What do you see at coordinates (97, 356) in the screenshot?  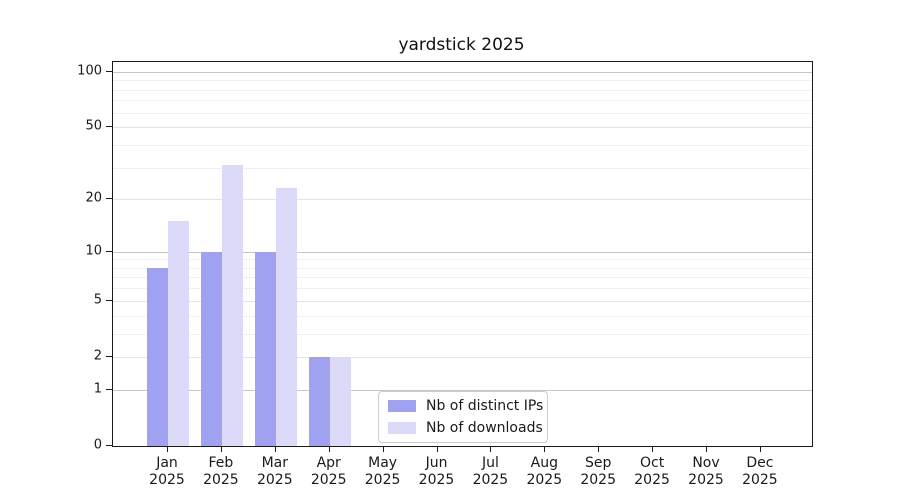 I see `y-tick-label-2: 2` at bounding box center [97, 356].